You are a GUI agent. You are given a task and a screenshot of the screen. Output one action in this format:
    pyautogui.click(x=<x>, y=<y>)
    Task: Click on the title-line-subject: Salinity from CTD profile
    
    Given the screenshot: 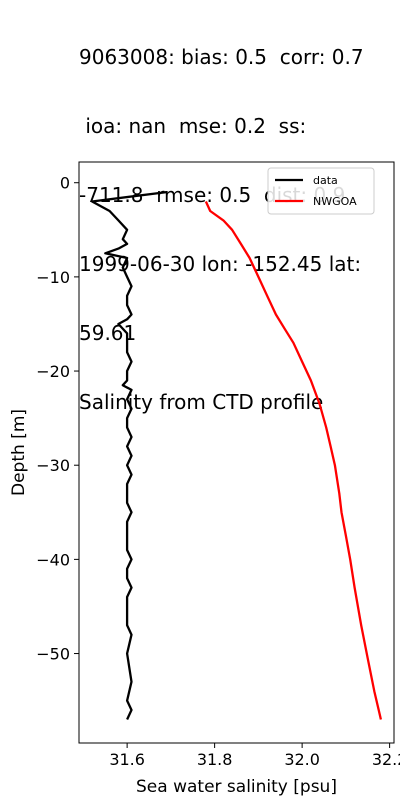 What is the action you would take?
    pyautogui.click(x=201, y=402)
    